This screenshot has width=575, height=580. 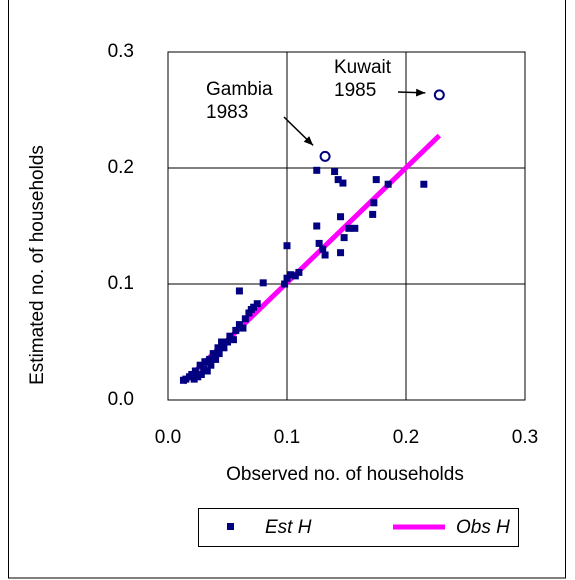 What do you see at coordinates (345, 474) in the screenshot?
I see `x-axis-title: Observed no. of households` at bounding box center [345, 474].